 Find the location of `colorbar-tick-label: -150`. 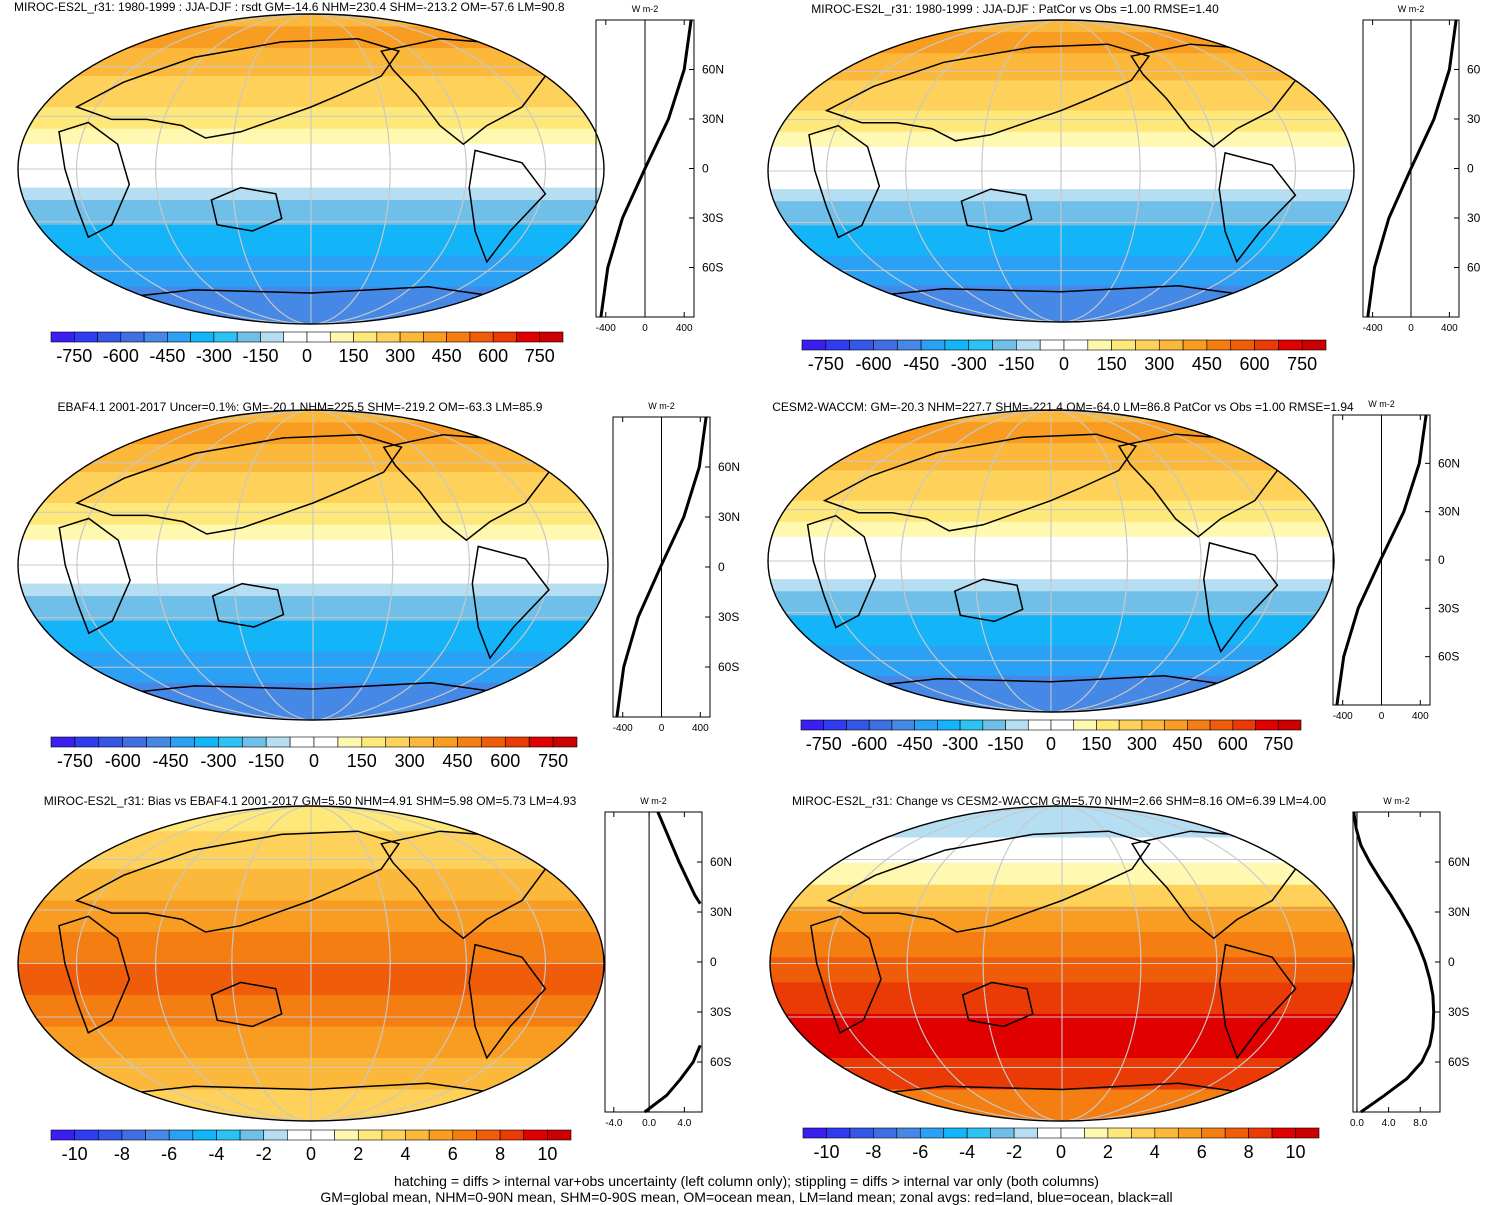

colorbar-tick-label: -150 is located at coordinates (1016, 364).